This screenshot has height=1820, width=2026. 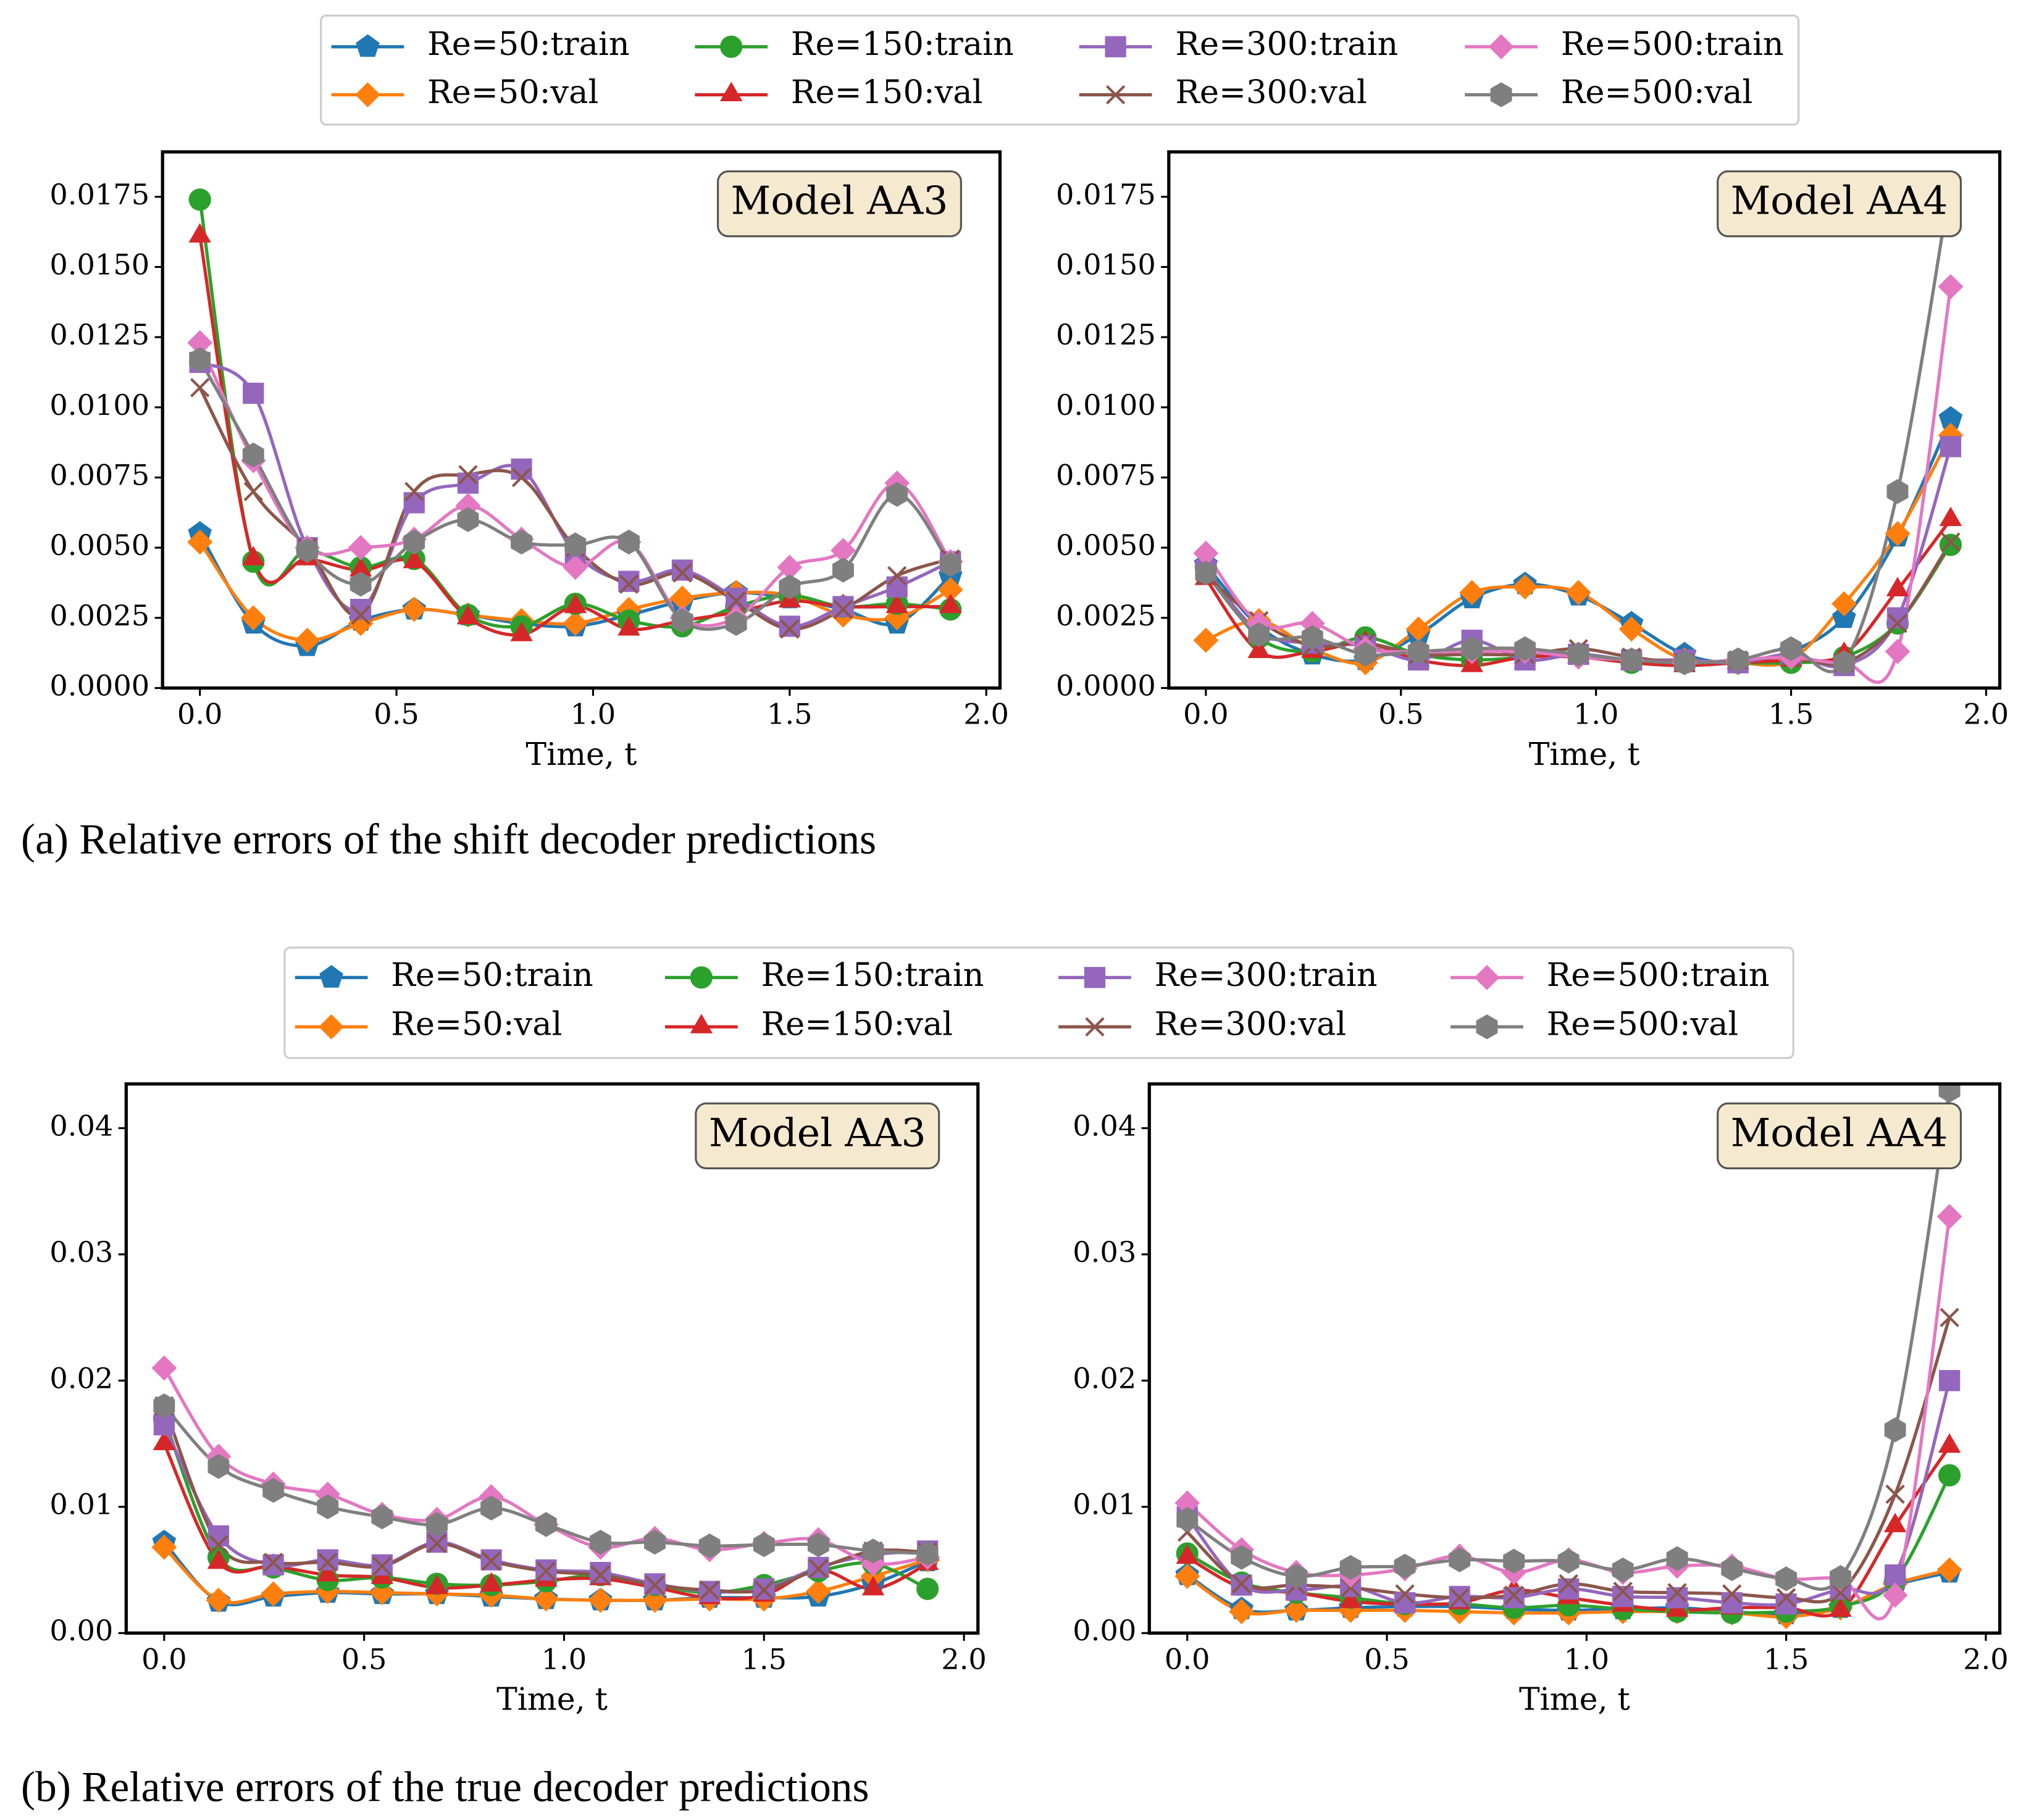 I want to click on x-tick-label: 0.5, so click(x=1387, y=1659).